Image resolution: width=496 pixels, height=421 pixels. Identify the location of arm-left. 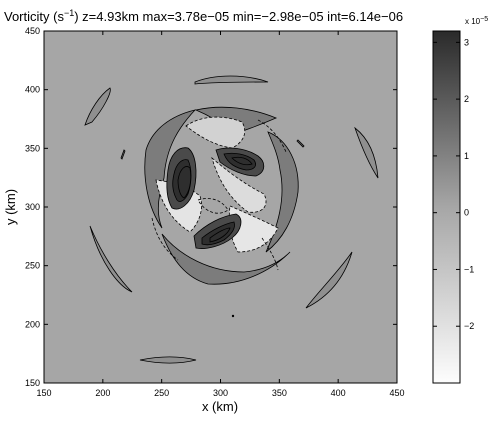
(170, 169).